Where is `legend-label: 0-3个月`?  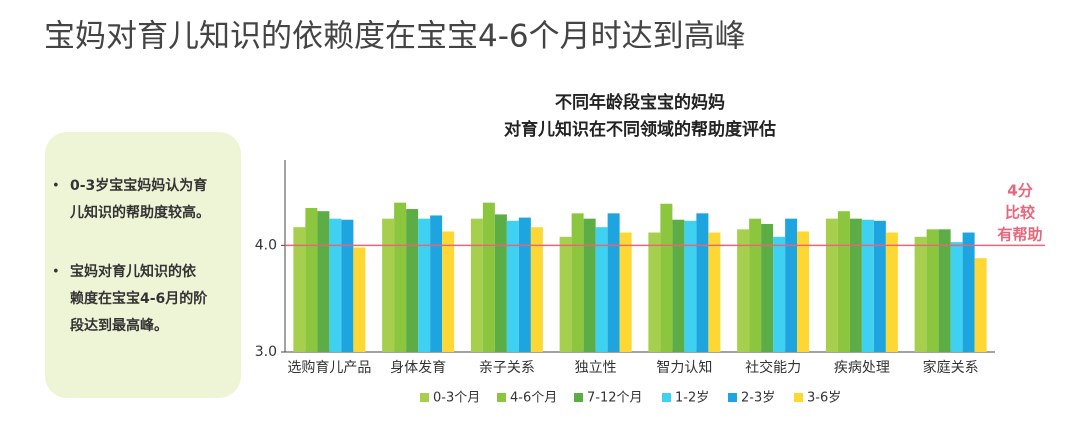 legend-label: 0-3个月 is located at coordinates (456, 398).